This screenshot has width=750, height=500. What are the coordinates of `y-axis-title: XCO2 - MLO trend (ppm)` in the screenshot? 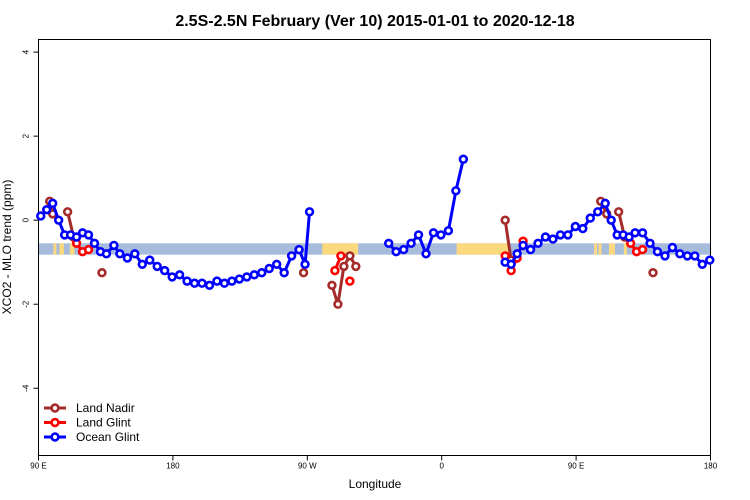 It's located at (7, 247).